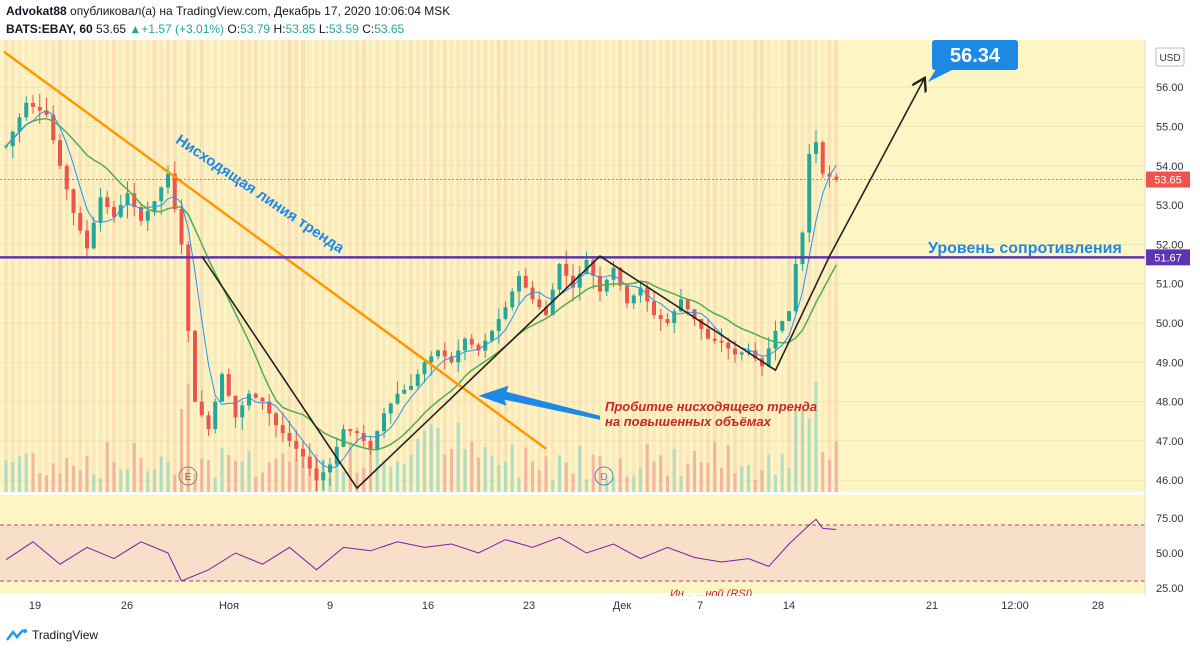  I want to click on last-price-tag: 53.65, so click(1168, 179).